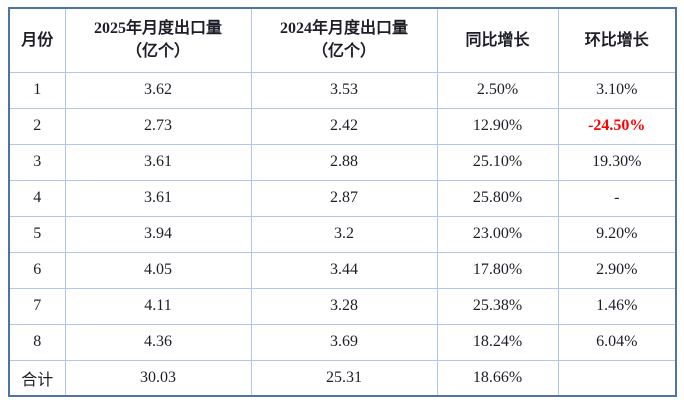 The image size is (684, 420). Describe the element at coordinates (158, 306) in the screenshot. I see `cell-export-2025: 4.11` at that location.